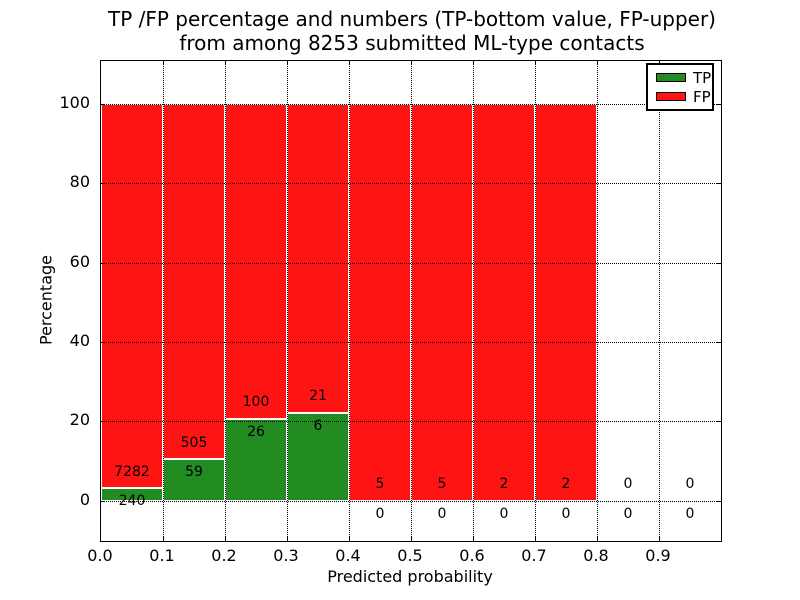 The height and width of the screenshot is (600, 800). I want to click on fp-count-label: 505, so click(194, 442).